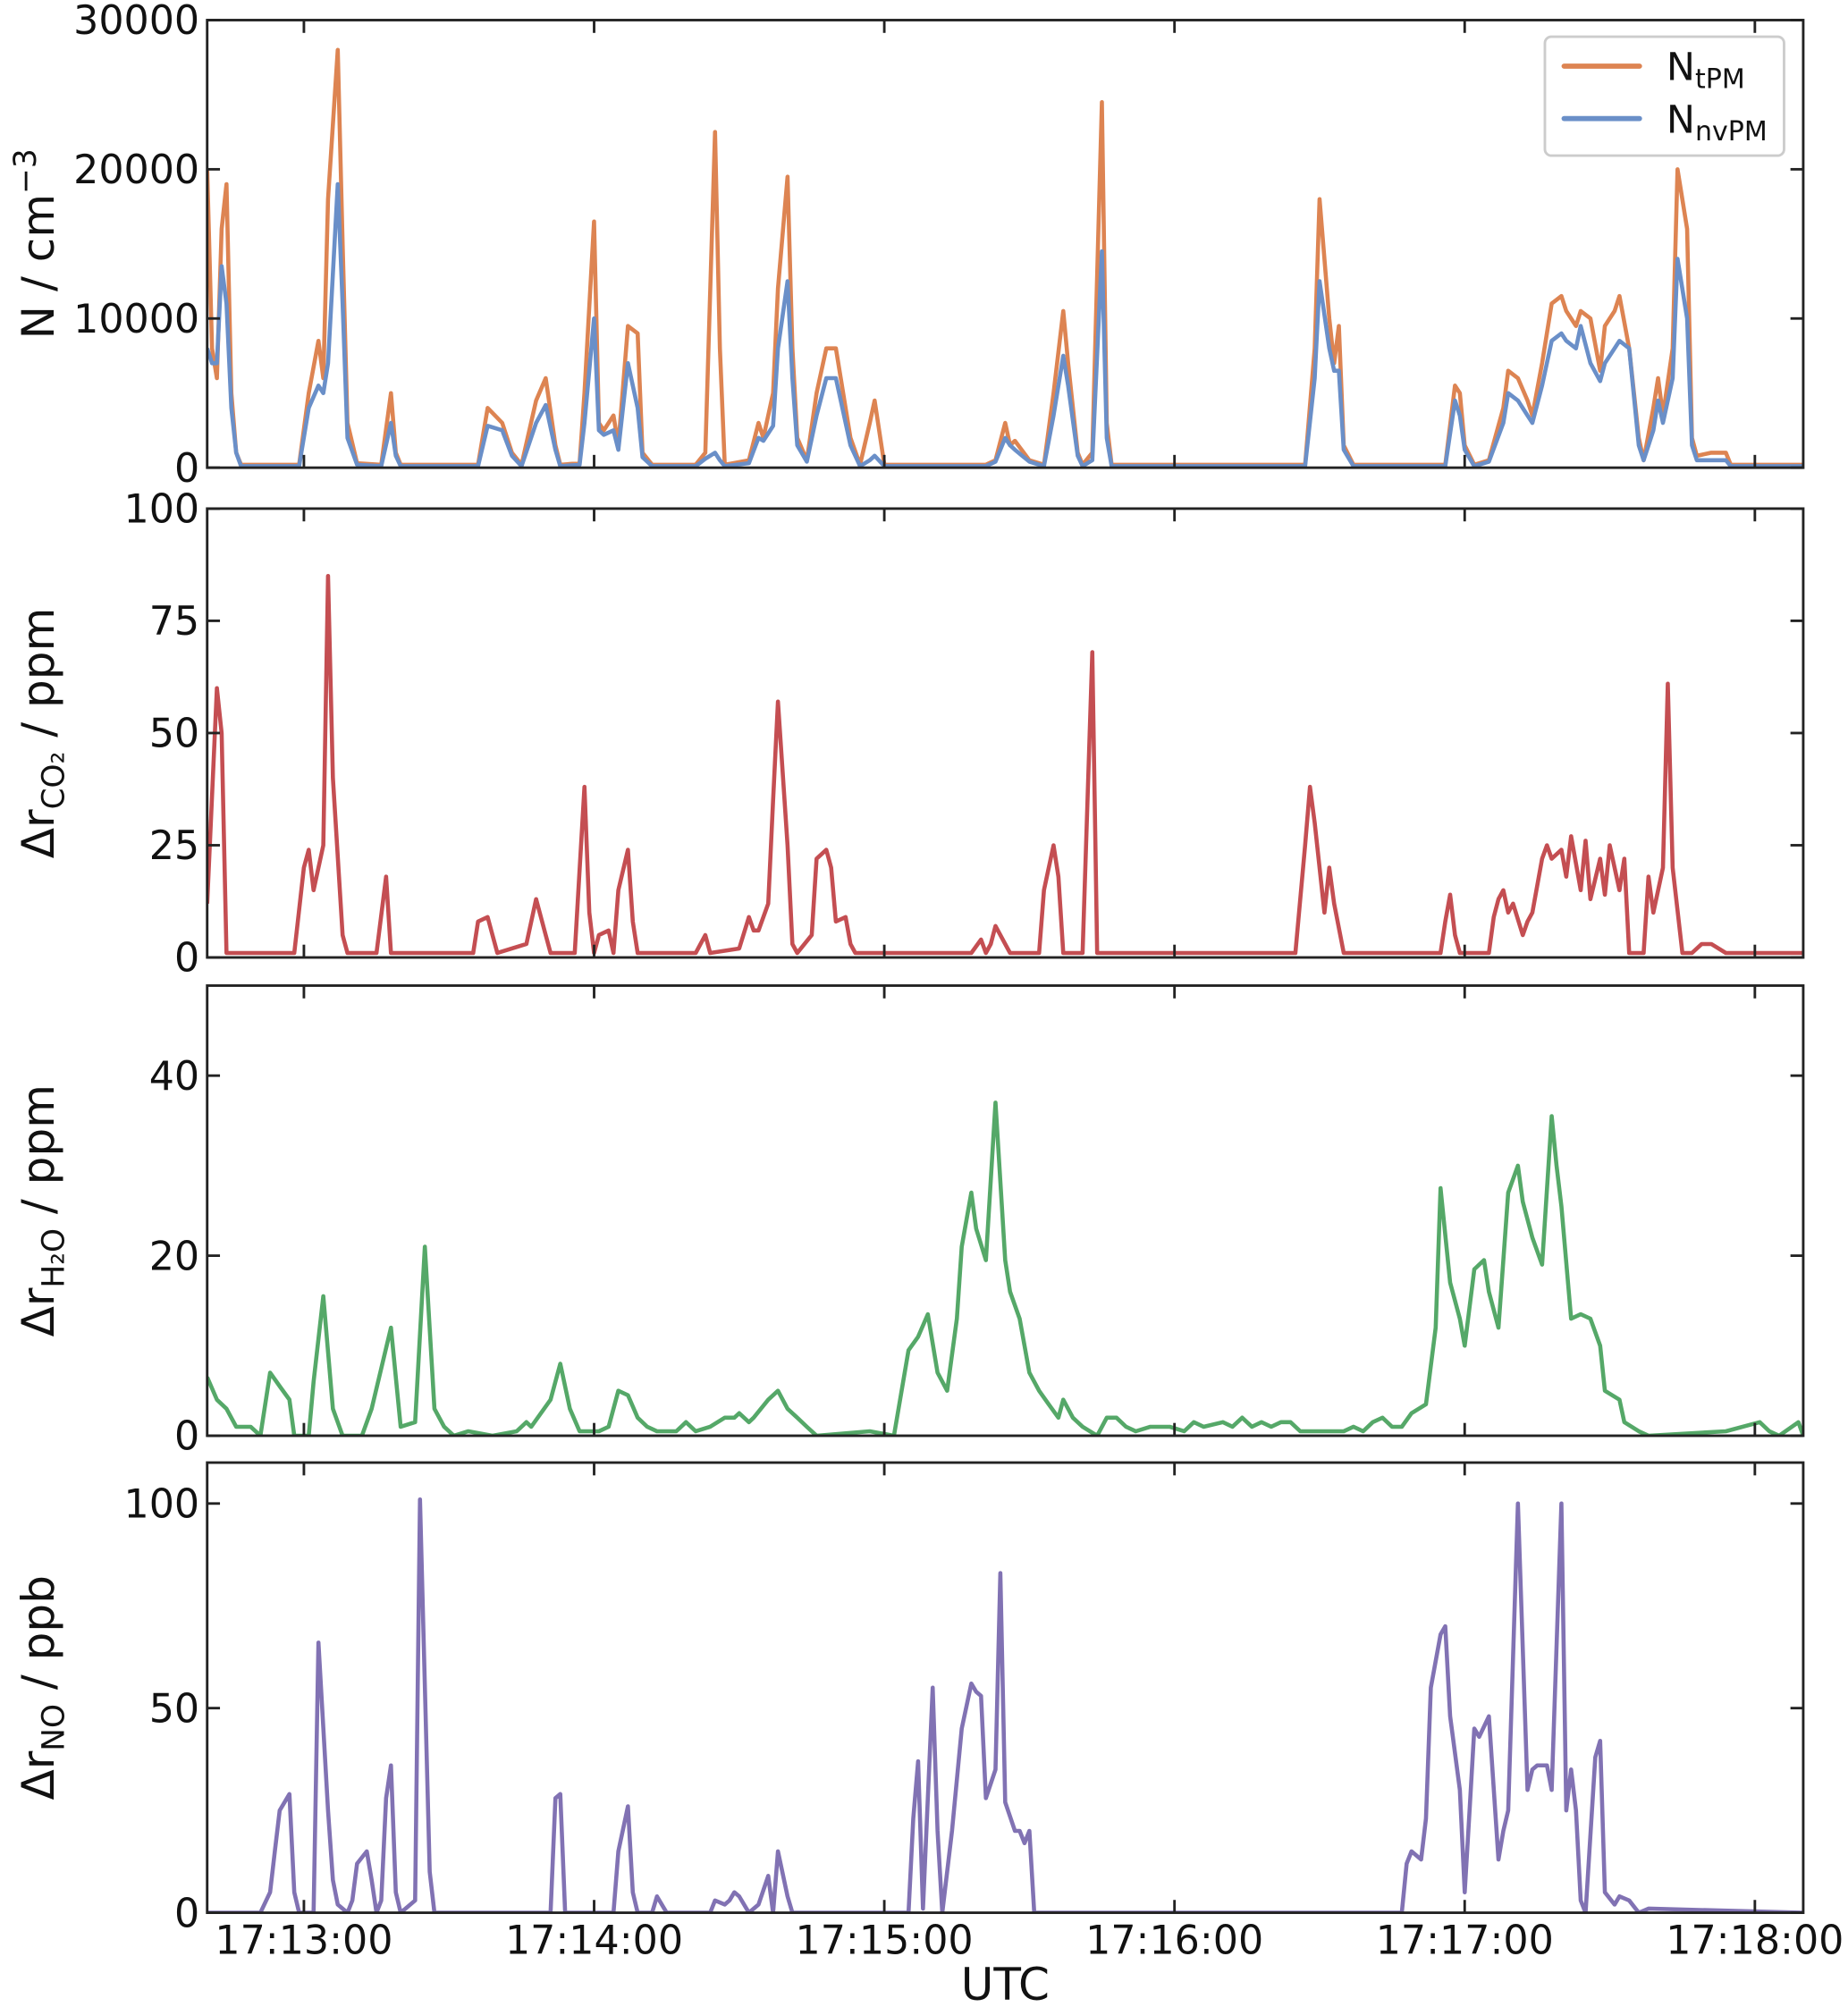  What do you see at coordinates (1465, 1940) in the screenshot?
I see `x-tick-label: 17:17:00` at bounding box center [1465, 1940].